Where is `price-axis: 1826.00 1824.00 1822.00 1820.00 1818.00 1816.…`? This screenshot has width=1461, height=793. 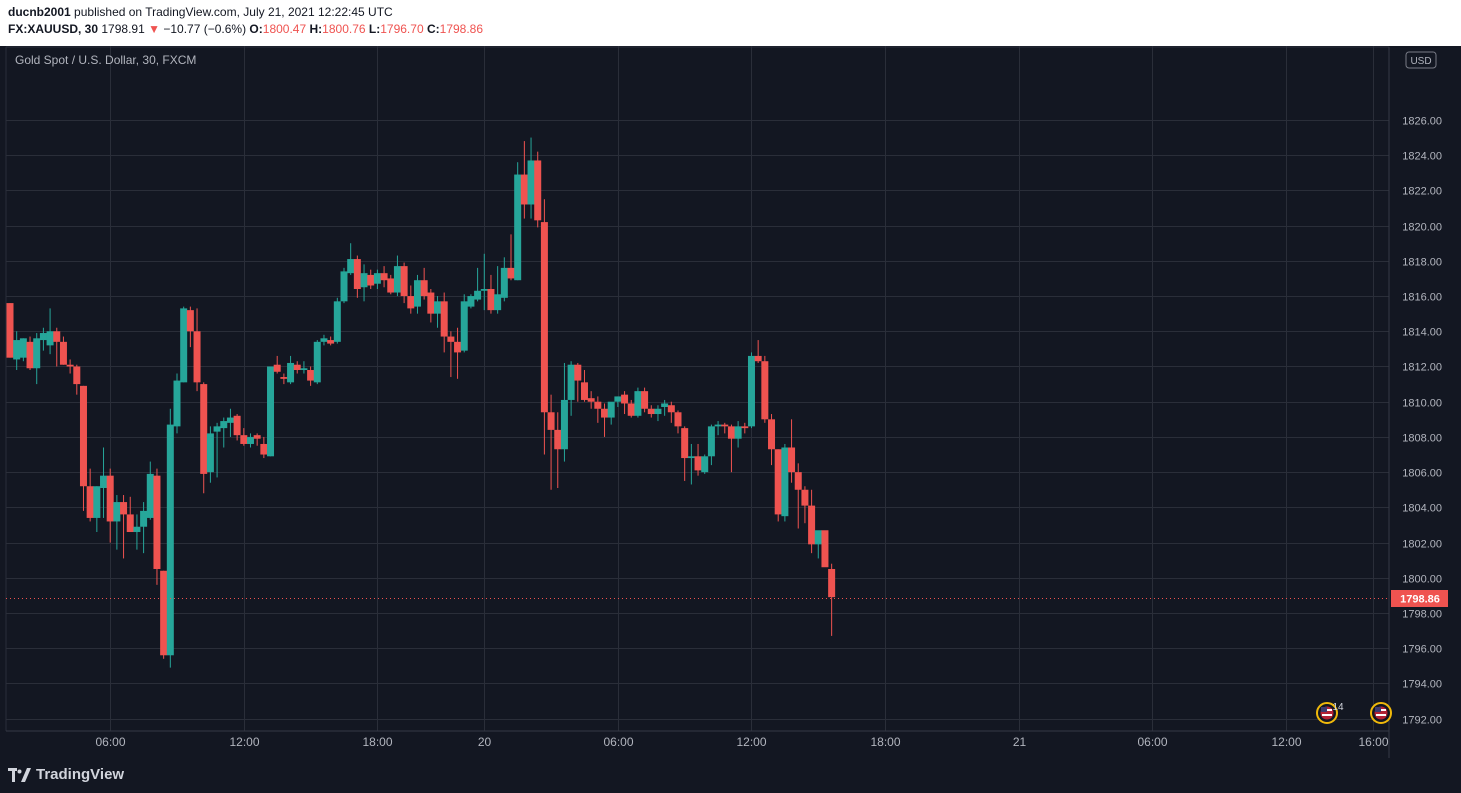
price-axis: 1826.00 1824.00 1822.00 1820.00 1818.00 1816.… is located at coordinates (1422, 421).